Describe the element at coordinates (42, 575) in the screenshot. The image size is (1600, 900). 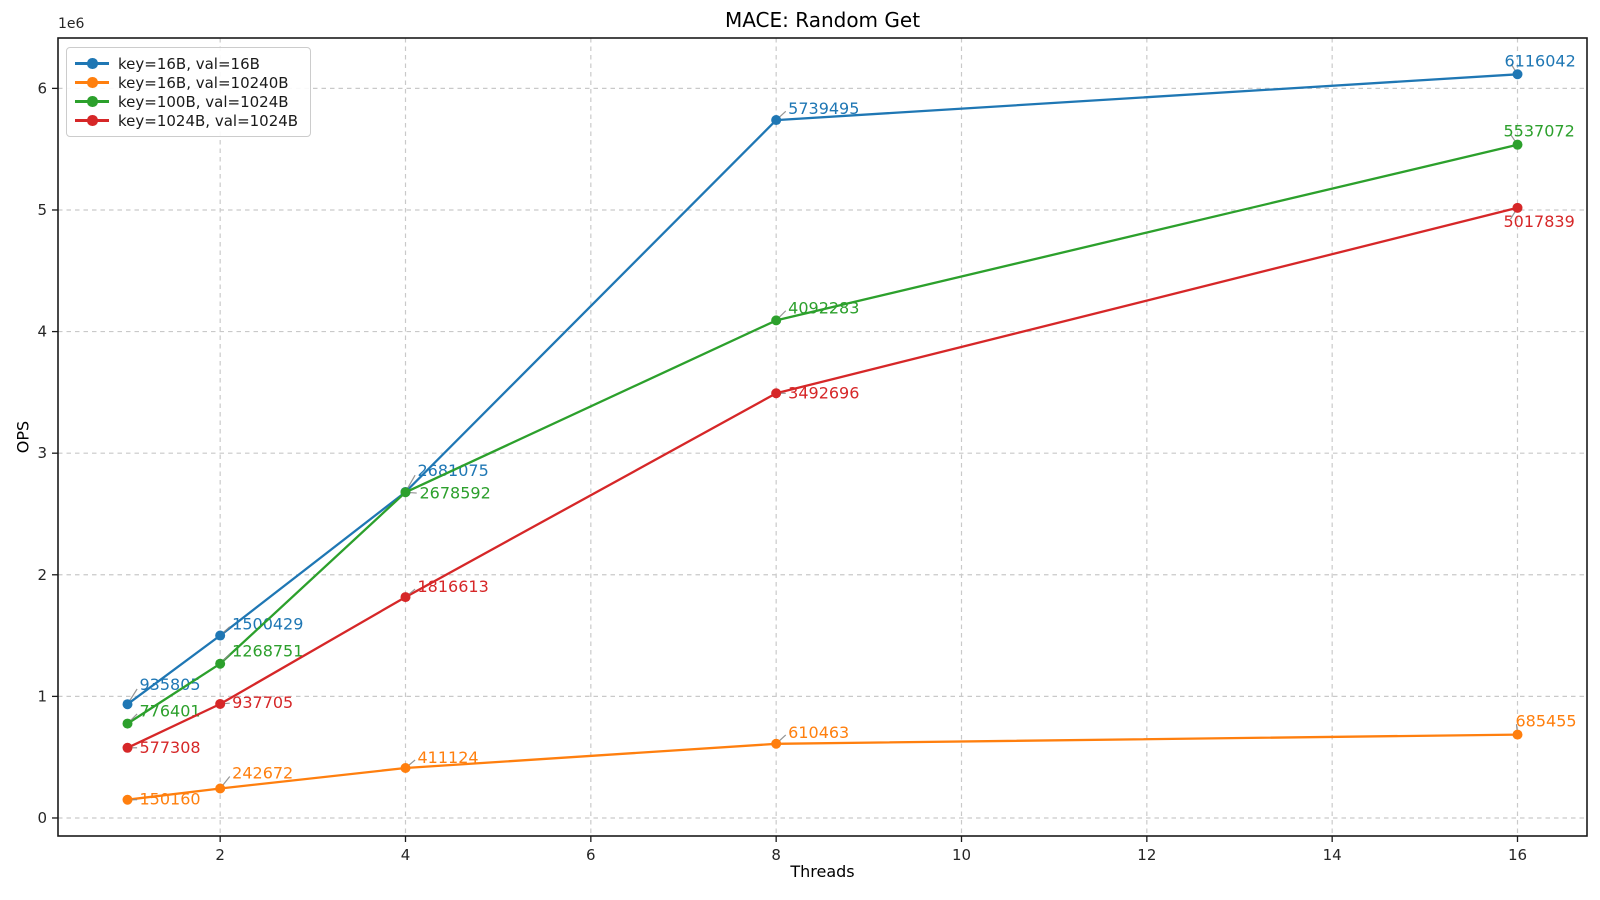
I see `y-tick-label: 2` at that location.